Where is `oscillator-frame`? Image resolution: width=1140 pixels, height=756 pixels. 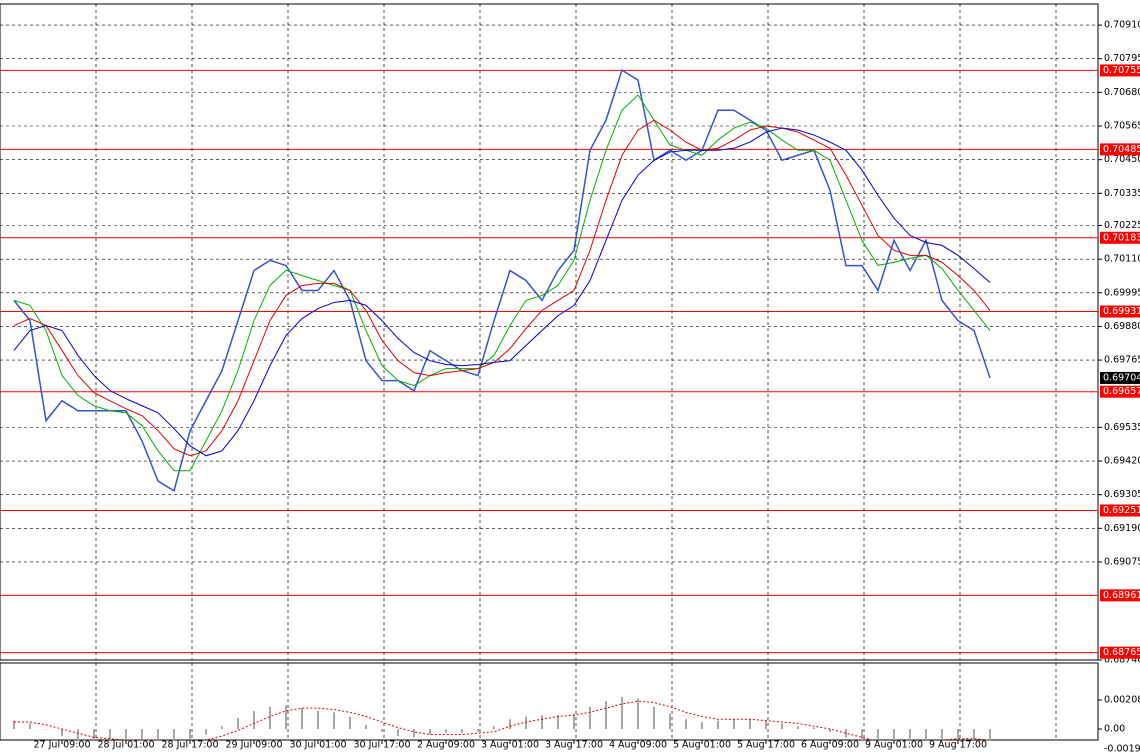 oscillator-frame is located at coordinates (549, 701).